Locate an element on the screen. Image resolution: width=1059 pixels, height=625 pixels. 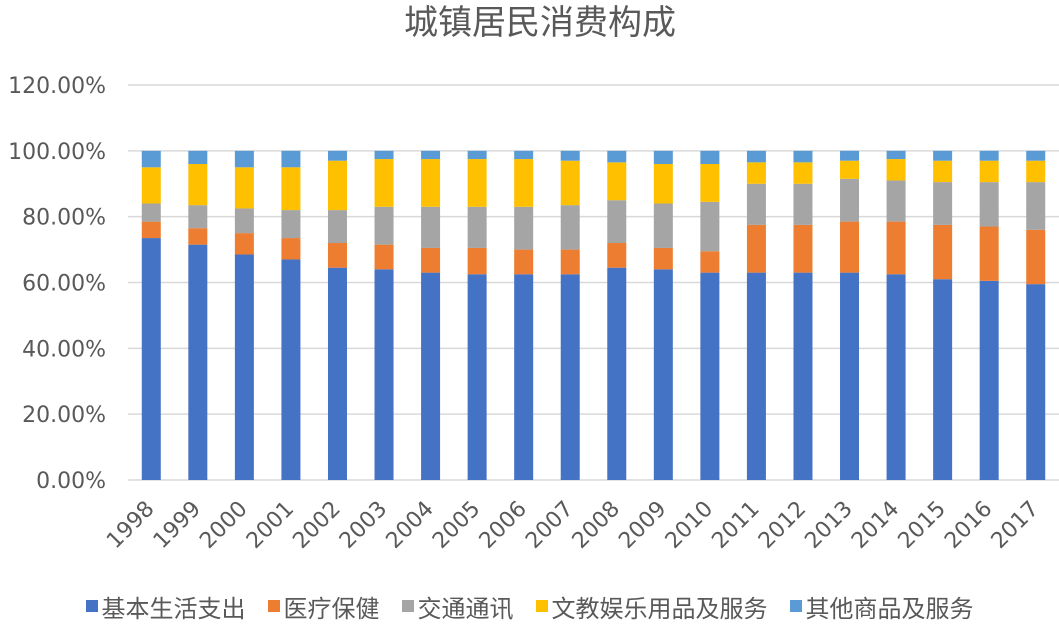
legend-item: 交通通讯 is located at coordinates (457, 606).